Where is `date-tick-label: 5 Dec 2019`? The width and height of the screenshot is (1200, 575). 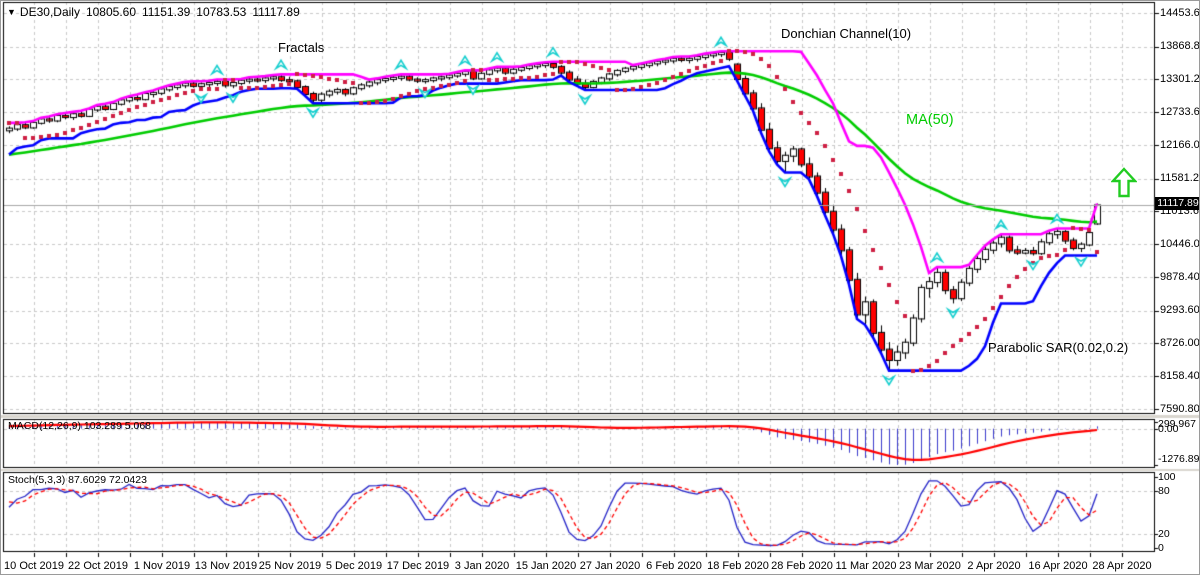 date-tick-label: 5 Dec 2019 is located at coordinates (354, 566).